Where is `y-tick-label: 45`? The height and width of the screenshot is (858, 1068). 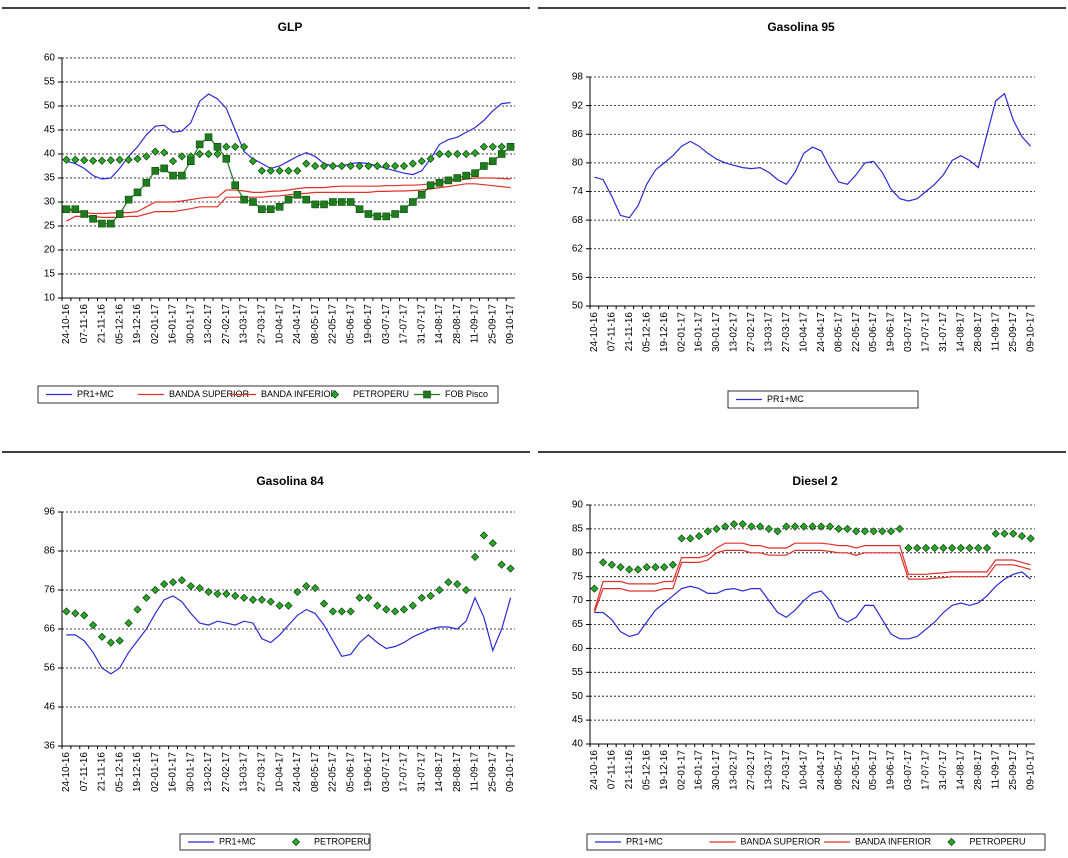
y-tick-label: 45 is located at coordinates (578, 720).